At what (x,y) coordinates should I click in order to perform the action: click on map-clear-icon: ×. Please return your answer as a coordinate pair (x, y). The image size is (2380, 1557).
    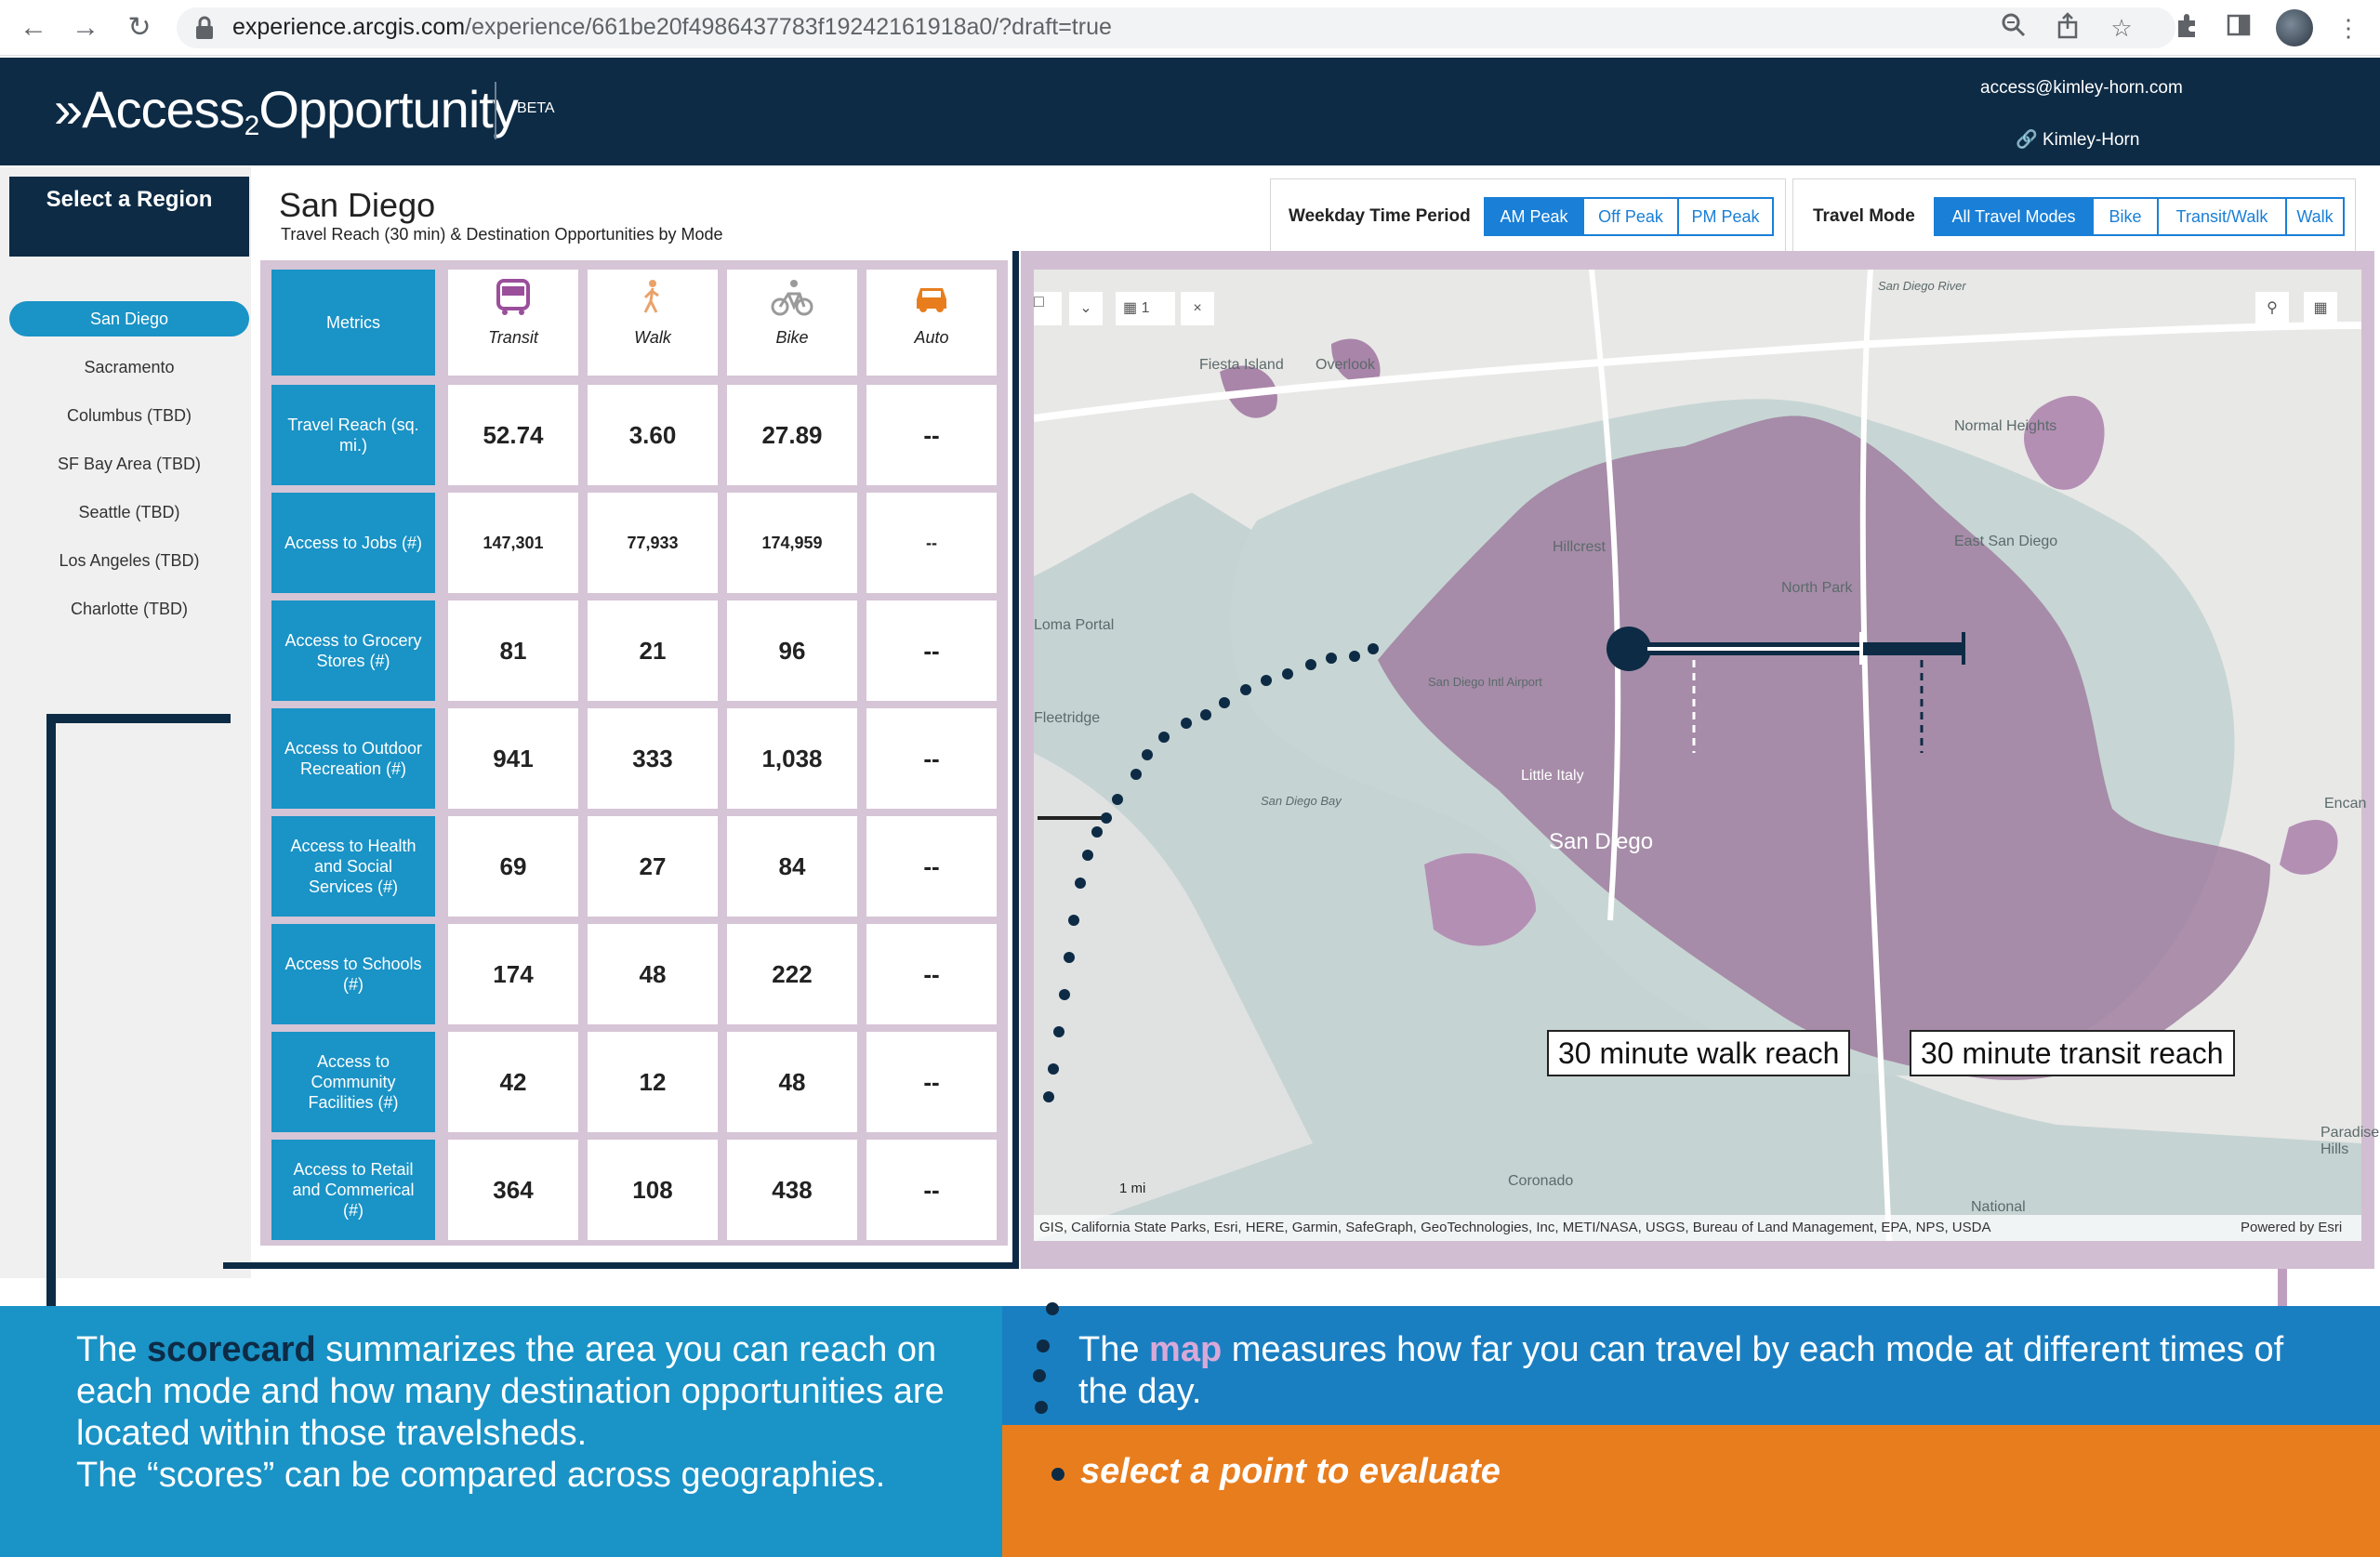
    Looking at the image, I should click on (1197, 309).